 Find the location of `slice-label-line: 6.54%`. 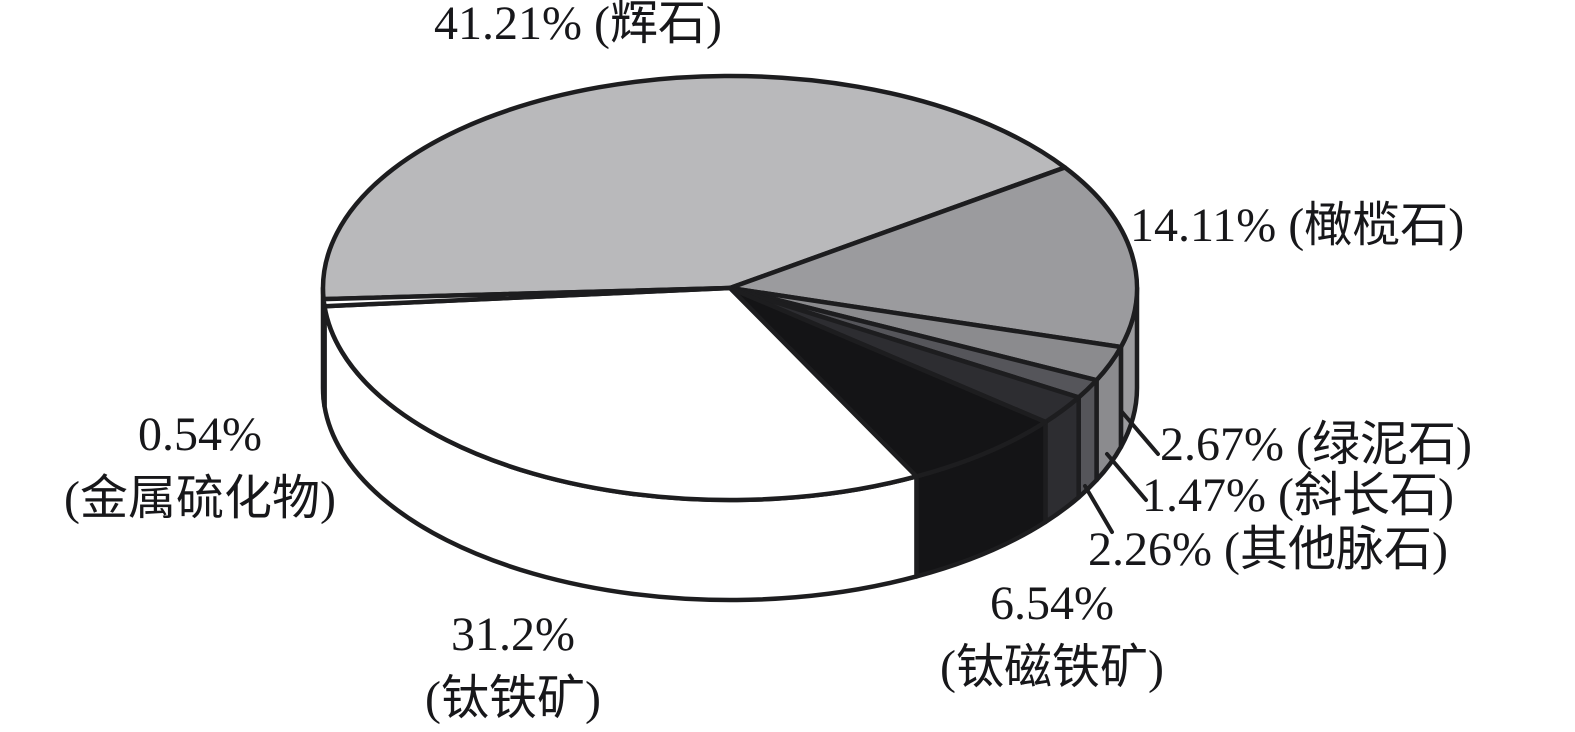

slice-label-line: 6.54% is located at coordinates (1052, 603).